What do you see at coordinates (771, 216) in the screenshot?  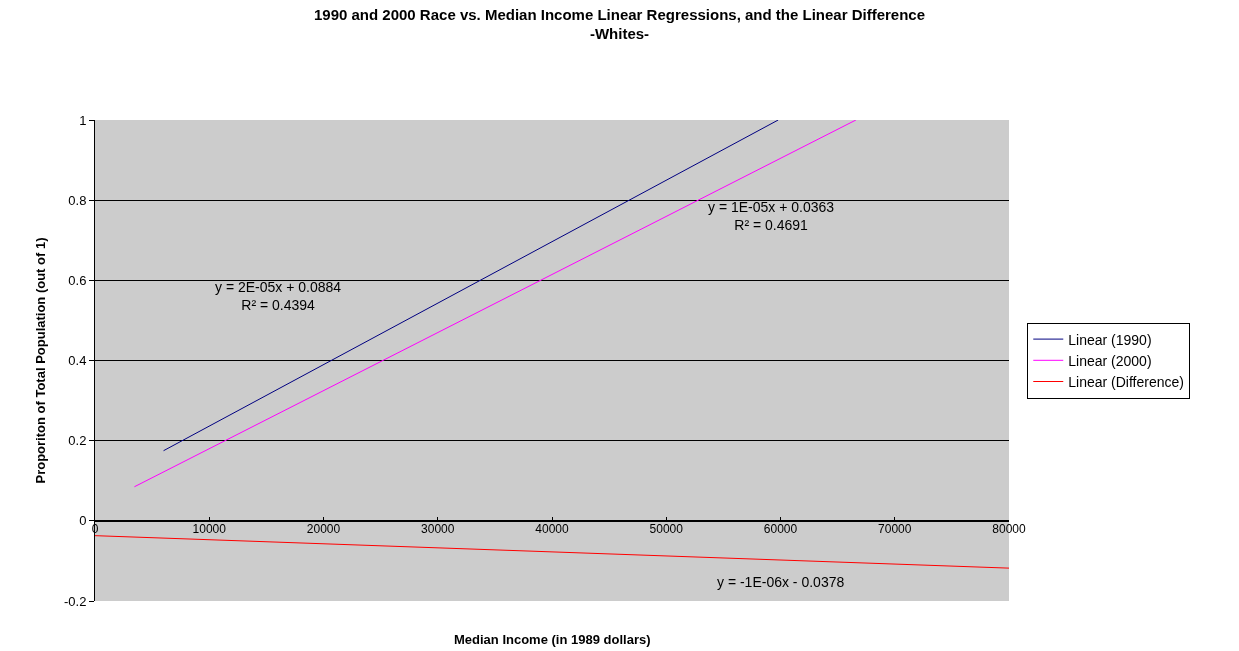 I see `annotation: y = 1E-05x + 0.0363 R² = 0.4691` at bounding box center [771, 216].